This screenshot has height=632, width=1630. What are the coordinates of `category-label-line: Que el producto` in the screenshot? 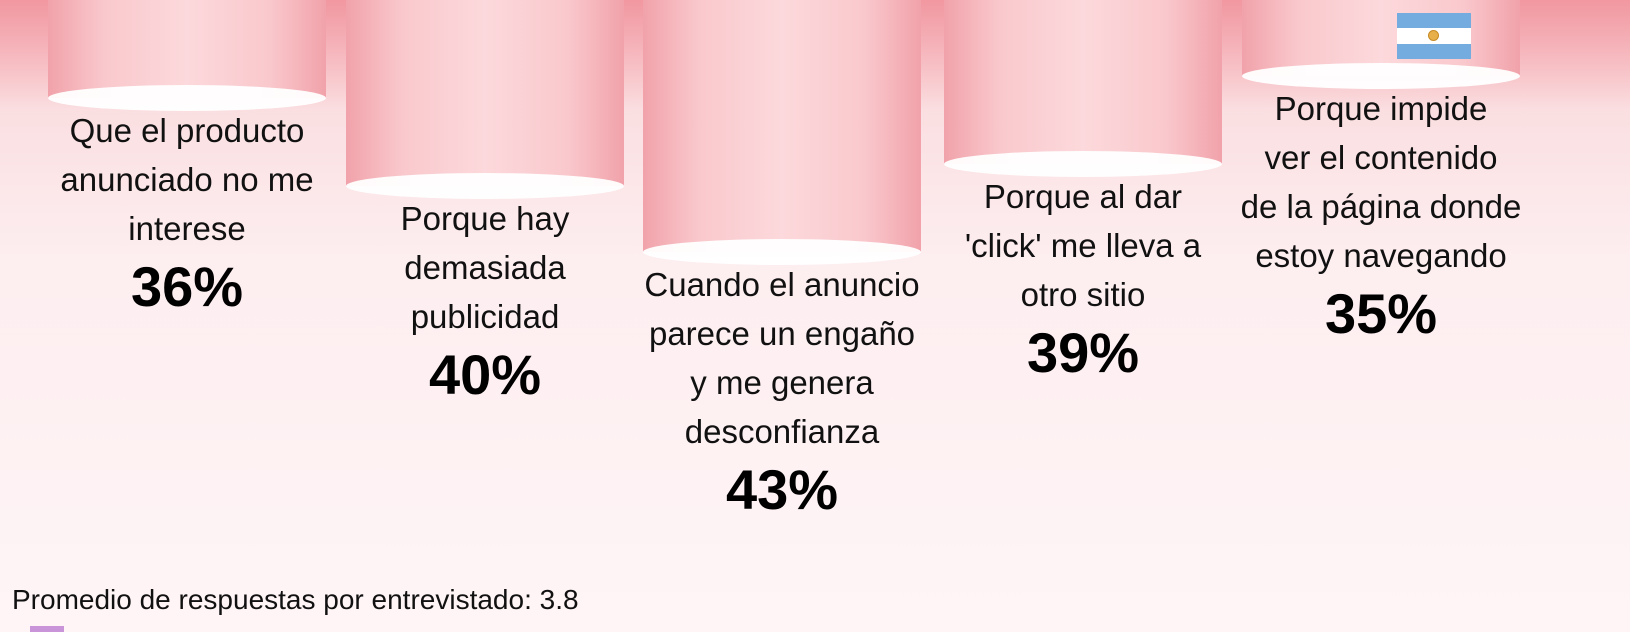 It's located at (187, 130).